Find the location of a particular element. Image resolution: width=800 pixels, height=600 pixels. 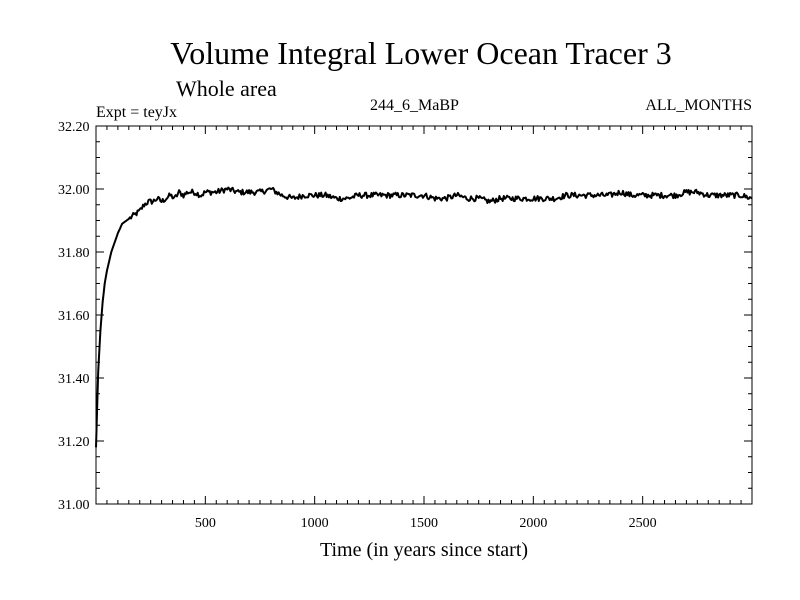

x-tick-label: 500 is located at coordinates (205, 523).